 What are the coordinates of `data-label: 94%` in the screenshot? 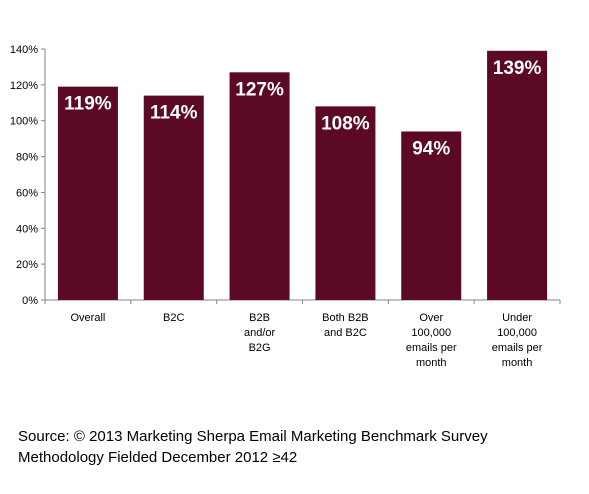 It's located at (431, 148).